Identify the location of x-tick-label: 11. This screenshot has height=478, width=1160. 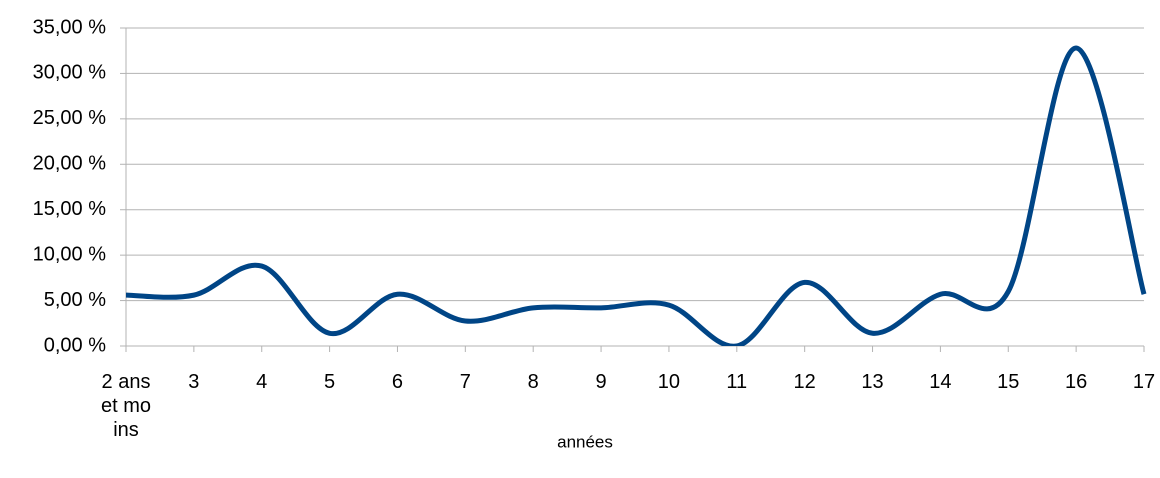
(737, 382).